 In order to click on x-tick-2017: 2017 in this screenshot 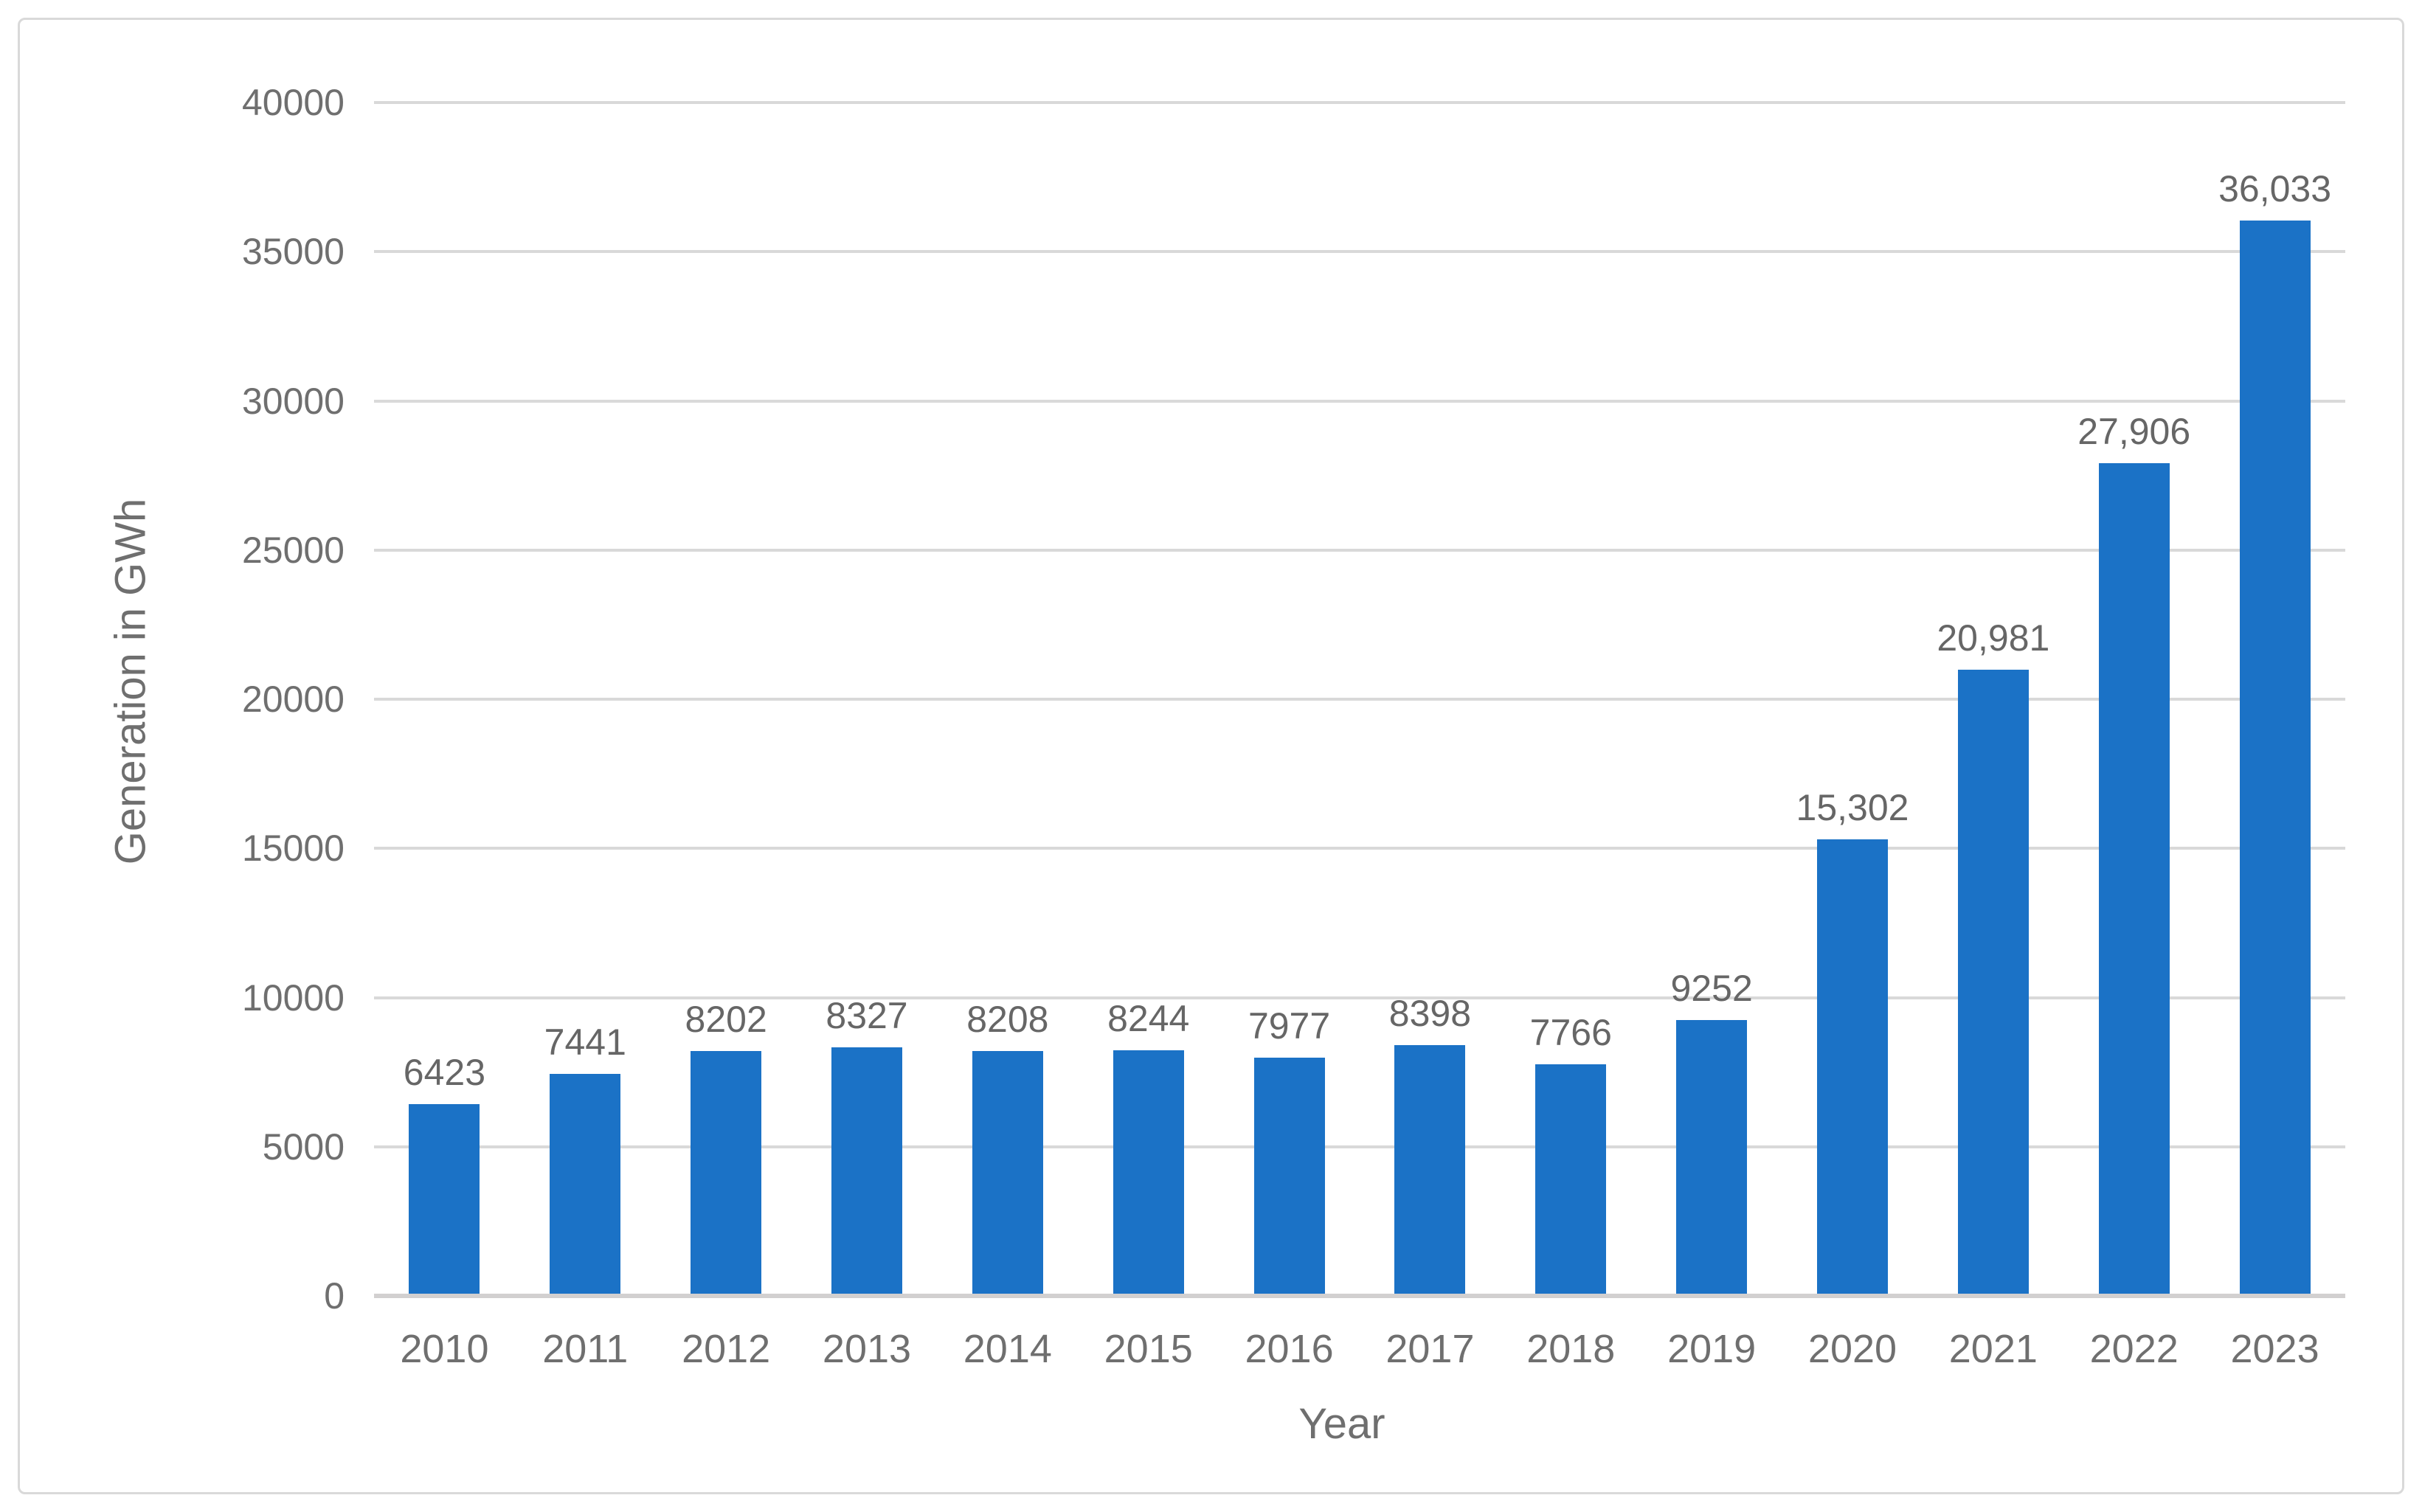, I will do `click(1430, 1349)`.